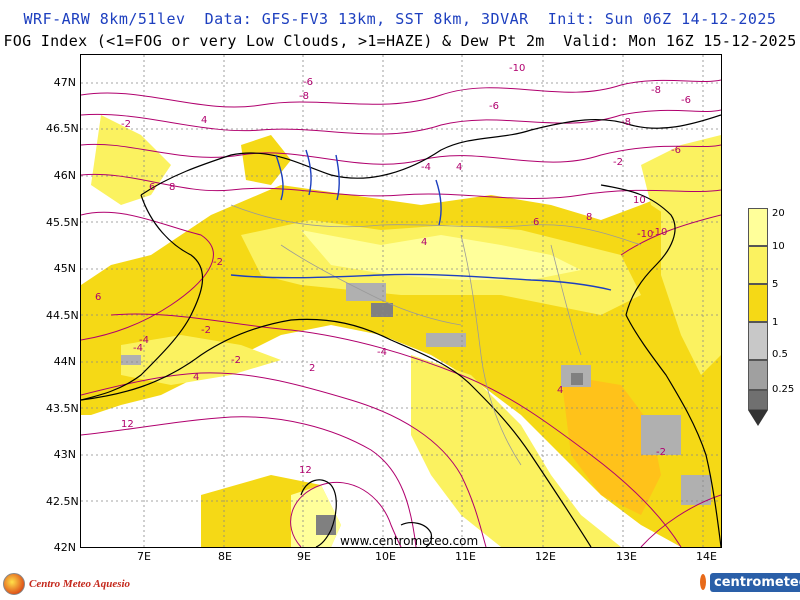 Image resolution: width=800 pixels, height=600 pixels. What do you see at coordinates (62, 501) in the screenshot?
I see `lat-label-42-5n: 42.5N` at bounding box center [62, 501].